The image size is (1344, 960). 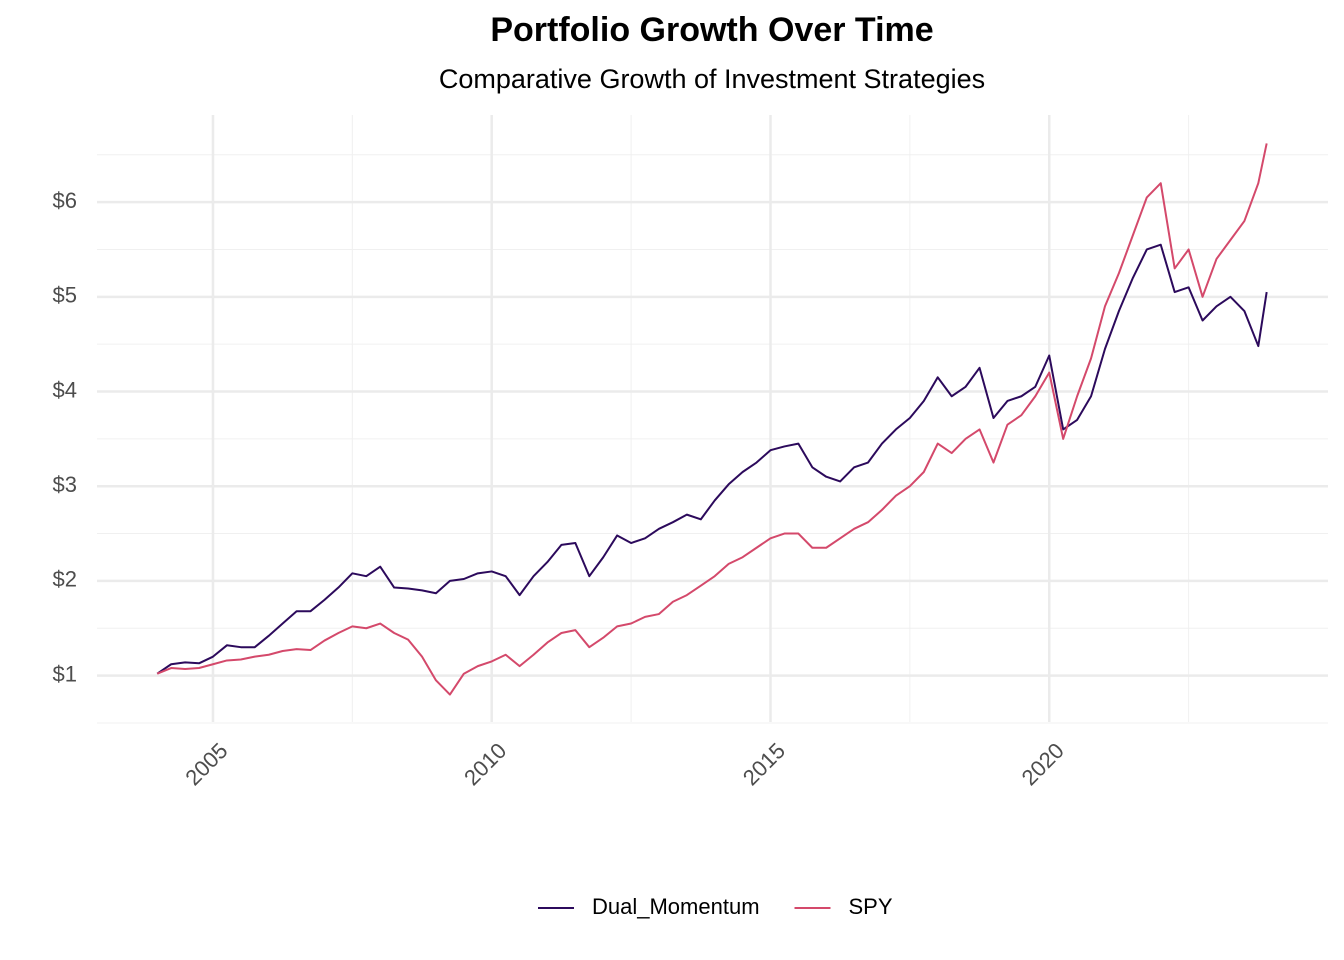 I want to click on x-tick-label: 2010, so click(x=485, y=764).